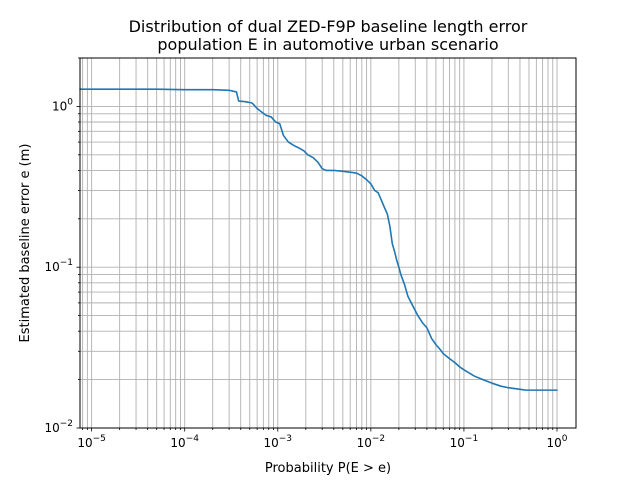  What do you see at coordinates (58, 266) in the screenshot?
I see `y-tick-label: 10⁻¹` at bounding box center [58, 266].